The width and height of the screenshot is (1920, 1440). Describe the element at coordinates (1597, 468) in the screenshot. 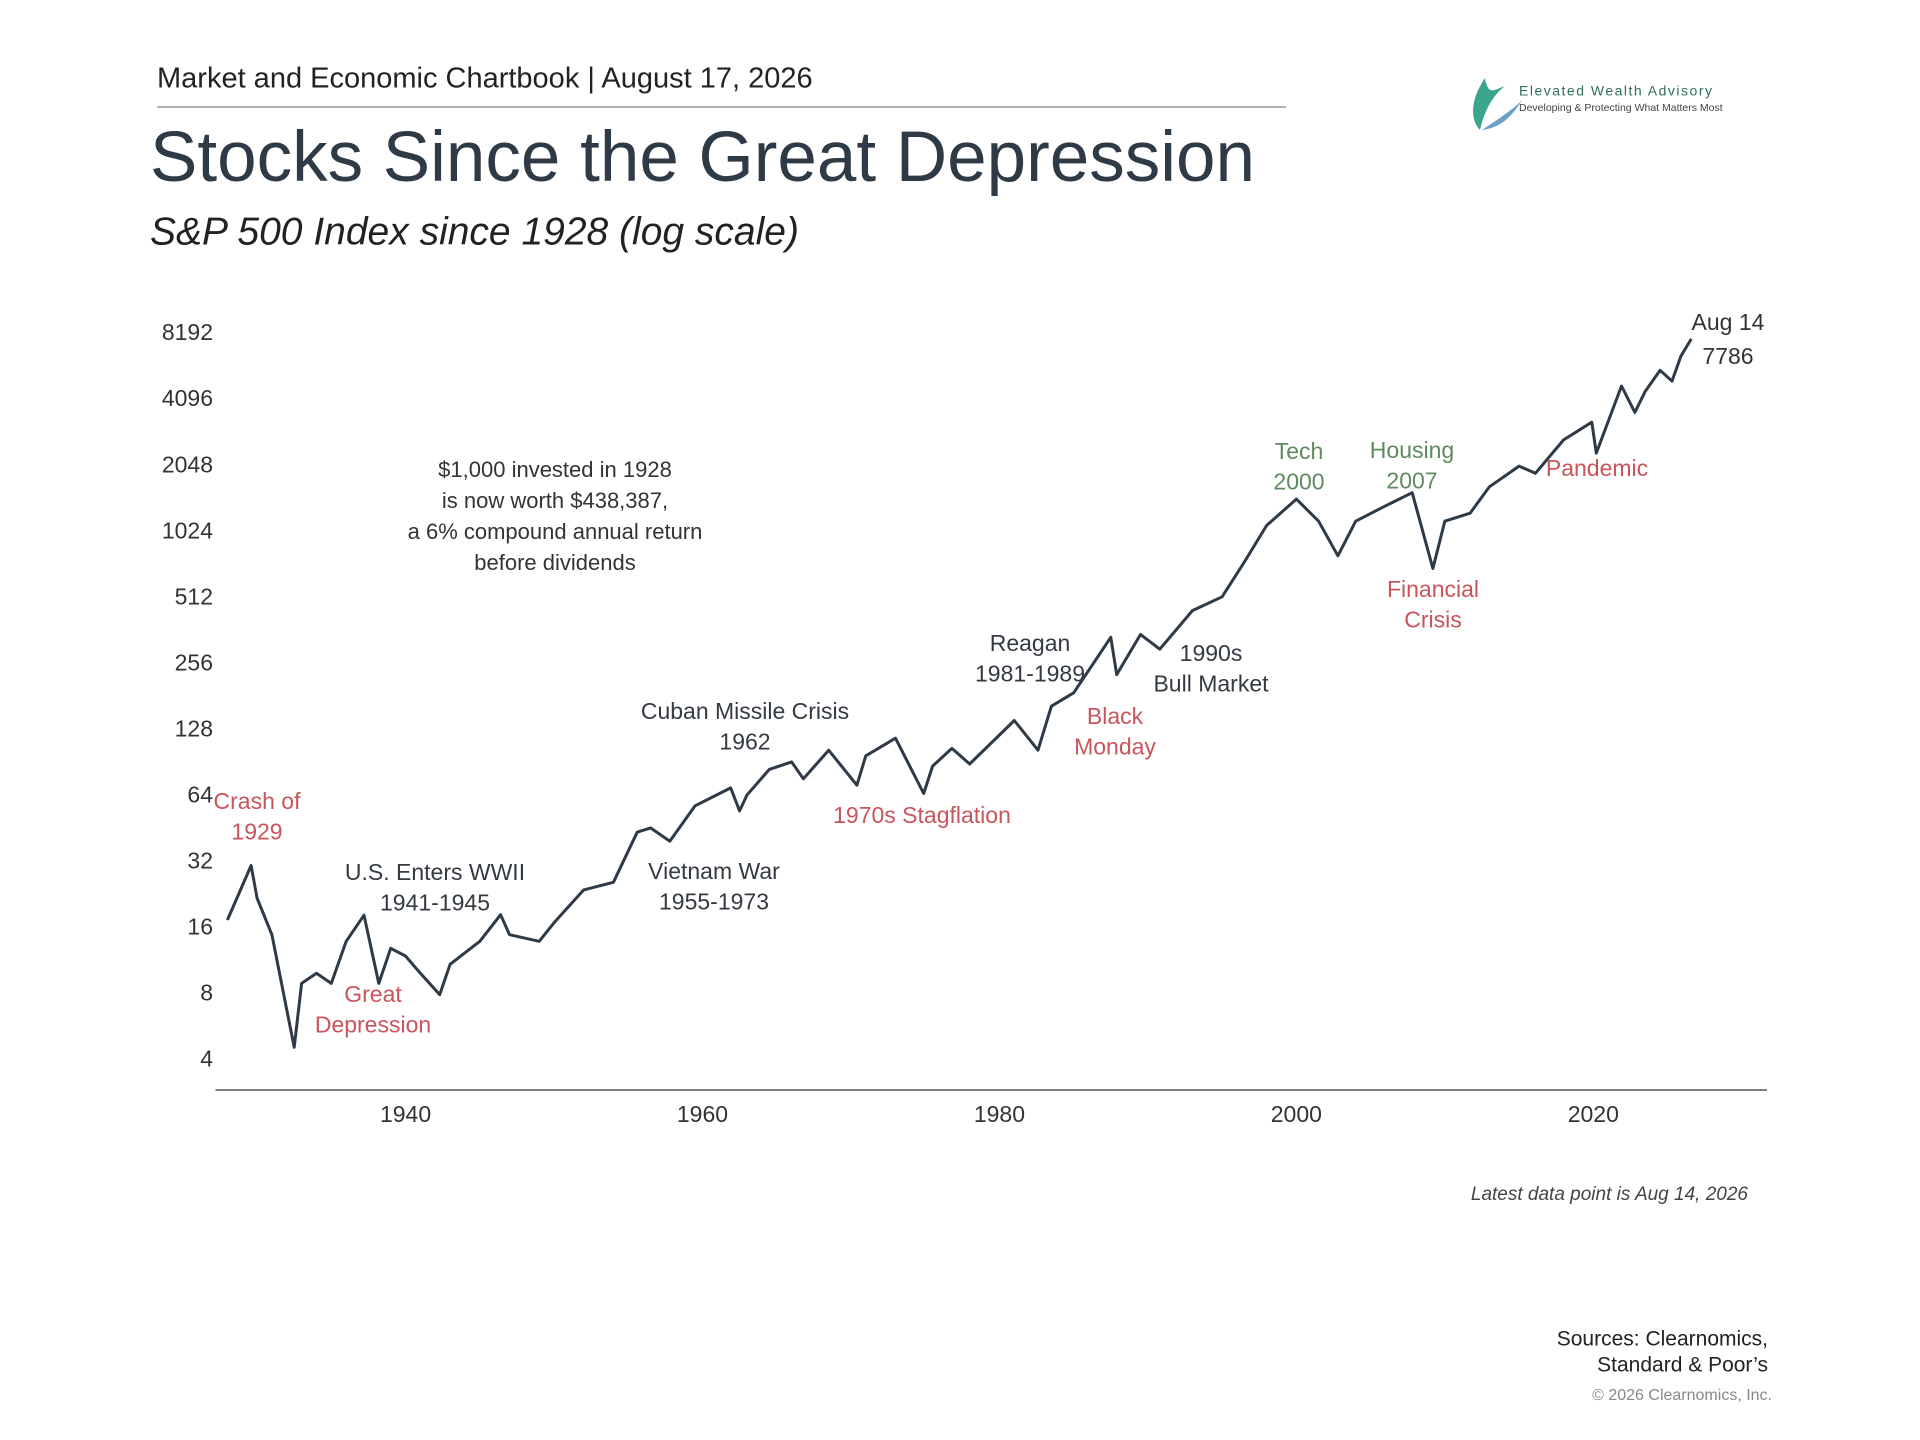

I see `annotation: Pandemic` at that location.